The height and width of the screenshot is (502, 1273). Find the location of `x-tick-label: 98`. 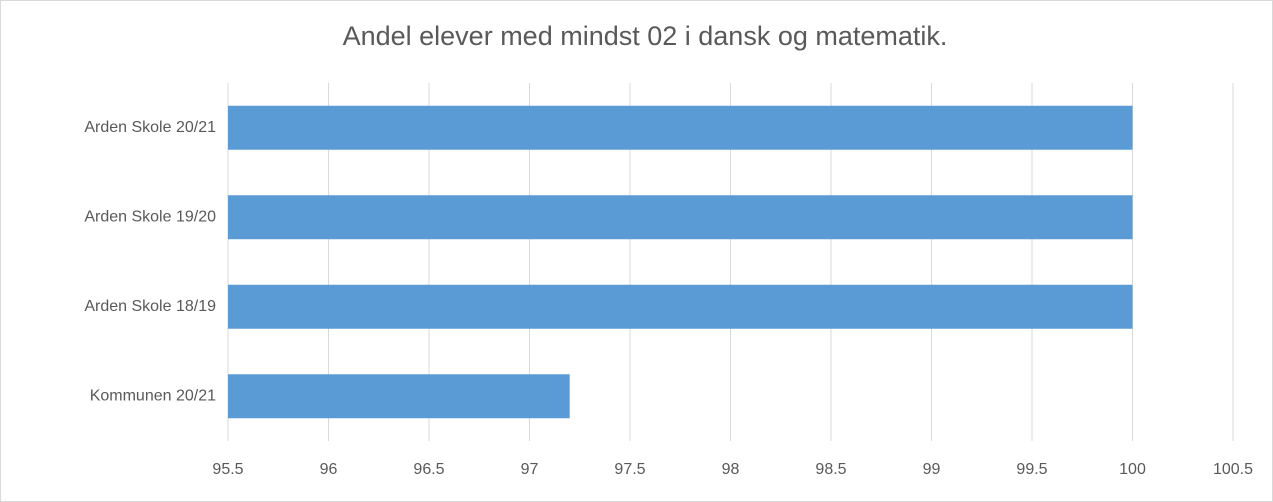

x-tick-label: 98 is located at coordinates (731, 469).